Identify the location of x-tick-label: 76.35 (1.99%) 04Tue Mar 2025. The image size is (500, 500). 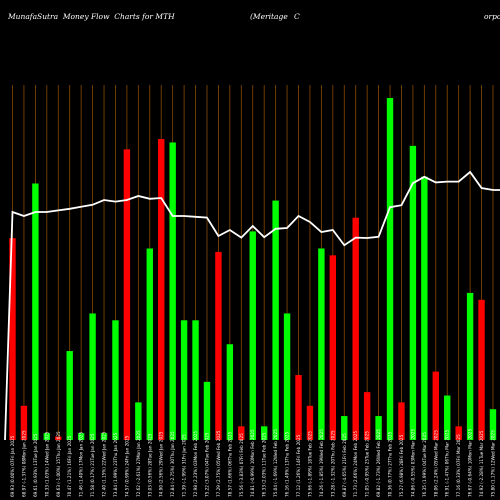
(424, 464).